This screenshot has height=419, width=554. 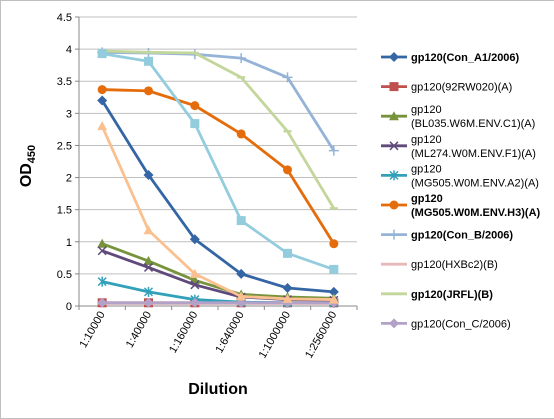 What do you see at coordinates (452, 295) in the screenshot?
I see `legend-label: gp120(JRFL)(B)` at bounding box center [452, 295].